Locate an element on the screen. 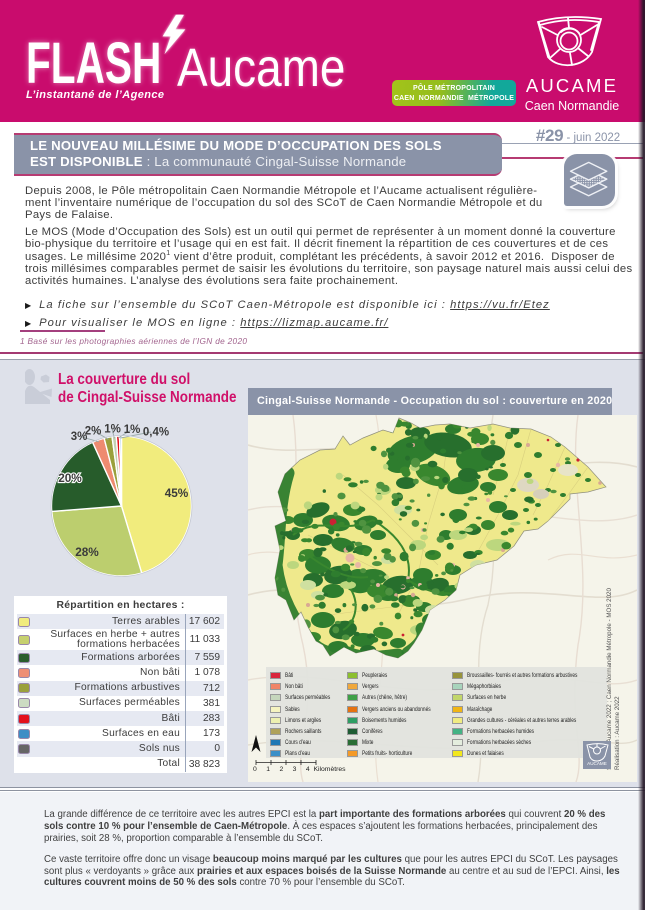 Image resolution: width=645 pixels, height=910 pixels. svg-text: 2% is located at coordinates (93, 432).